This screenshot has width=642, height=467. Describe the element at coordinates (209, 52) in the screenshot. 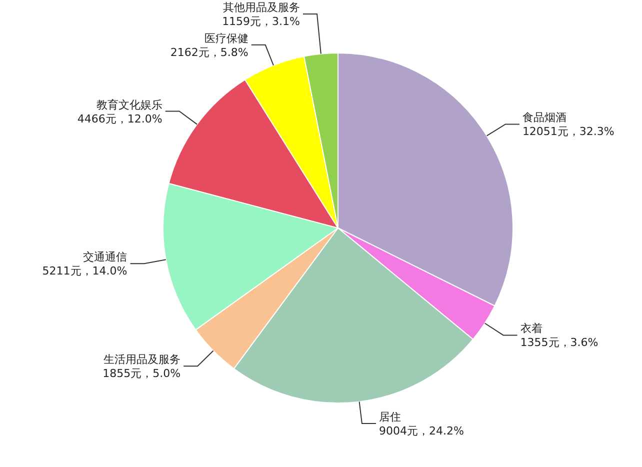

I see `data-label: 2162元，5.8%` at that location.